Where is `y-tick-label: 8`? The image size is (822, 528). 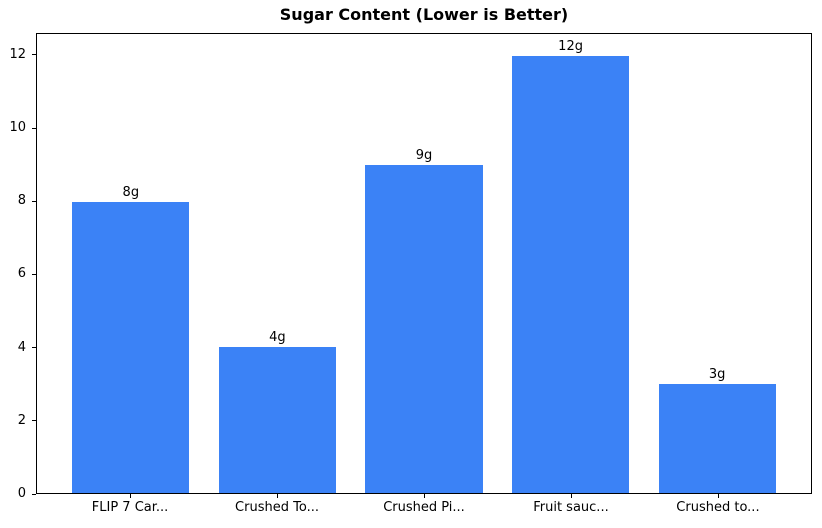 y-tick-label: 8 is located at coordinates (21, 201).